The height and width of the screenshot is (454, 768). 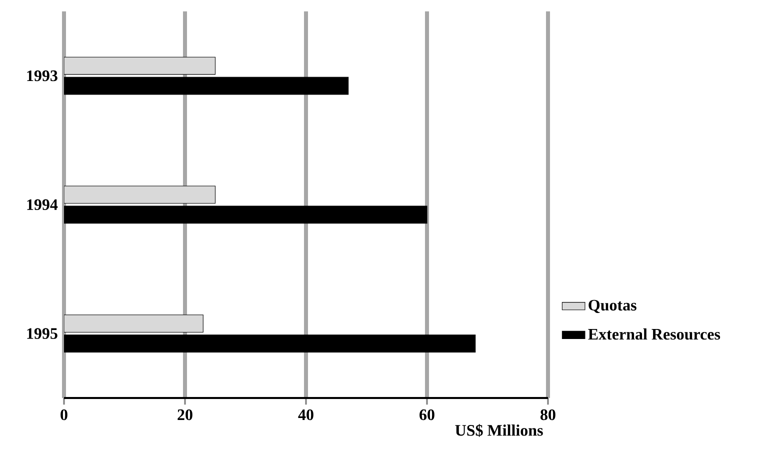 What do you see at coordinates (612, 307) in the screenshot?
I see `legend-label: Quotas` at bounding box center [612, 307].